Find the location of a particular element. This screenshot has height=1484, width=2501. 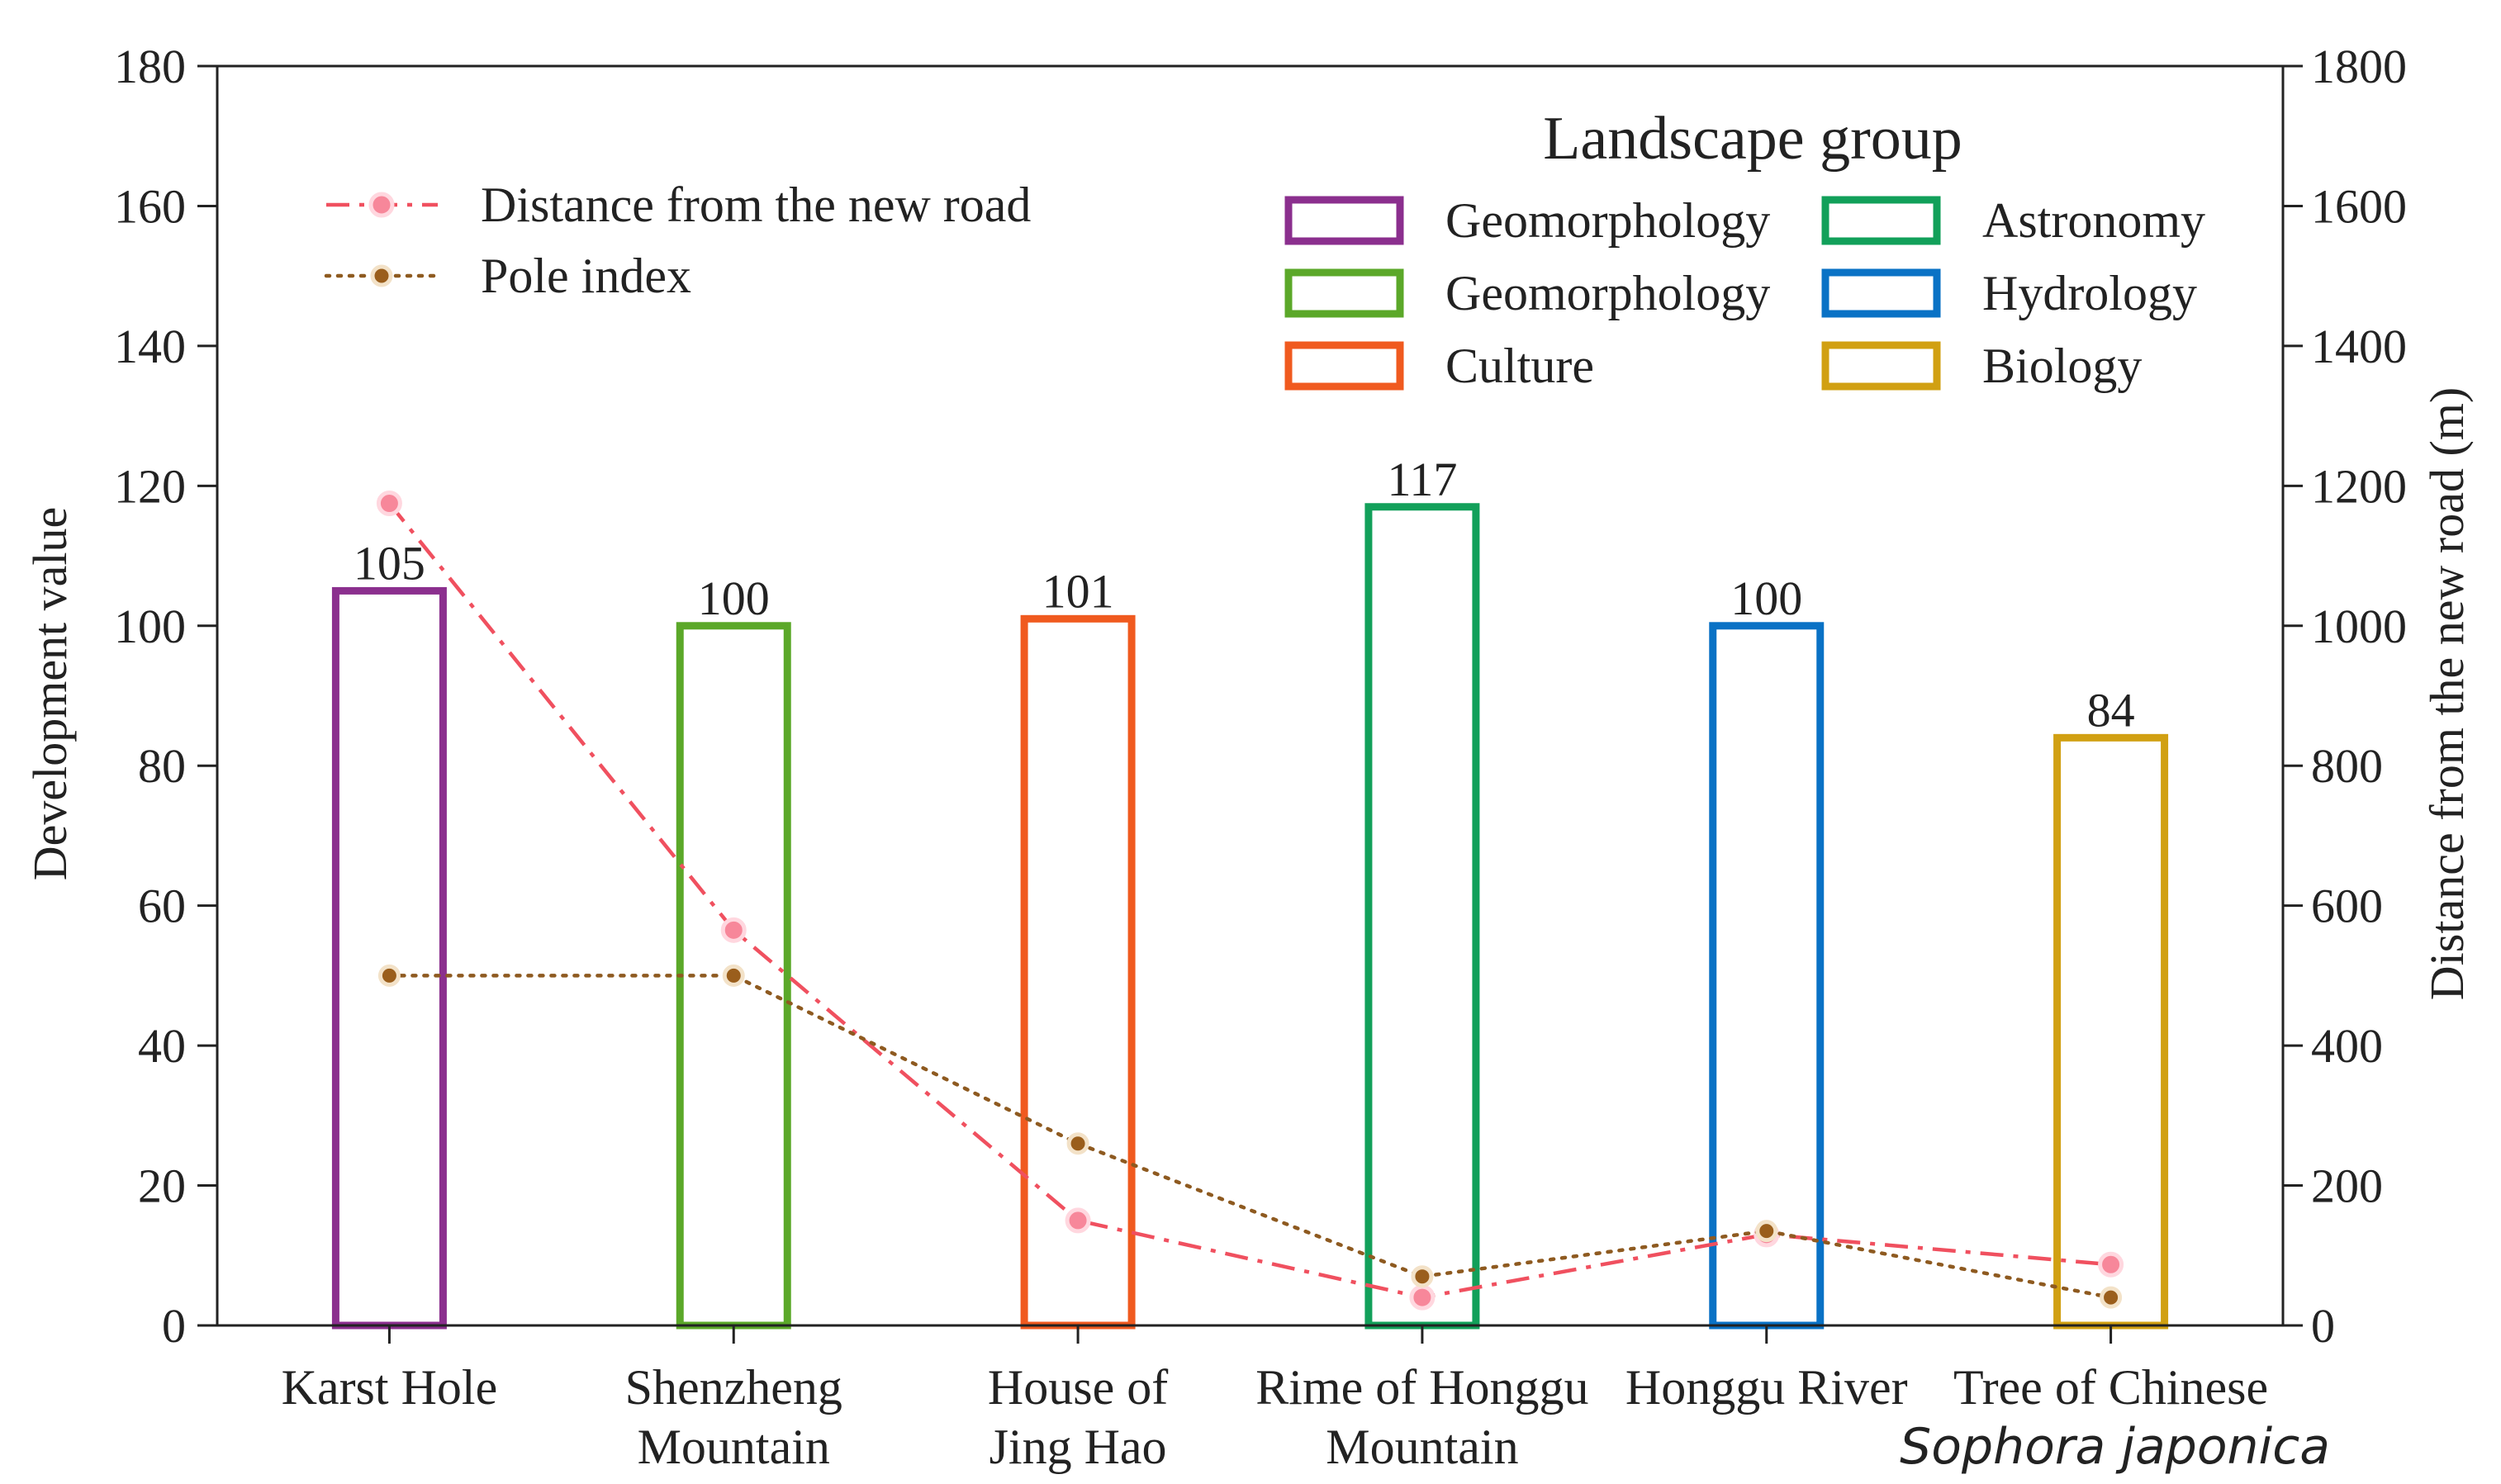

y2-tick-label-7: 1400 is located at coordinates (2359, 346).